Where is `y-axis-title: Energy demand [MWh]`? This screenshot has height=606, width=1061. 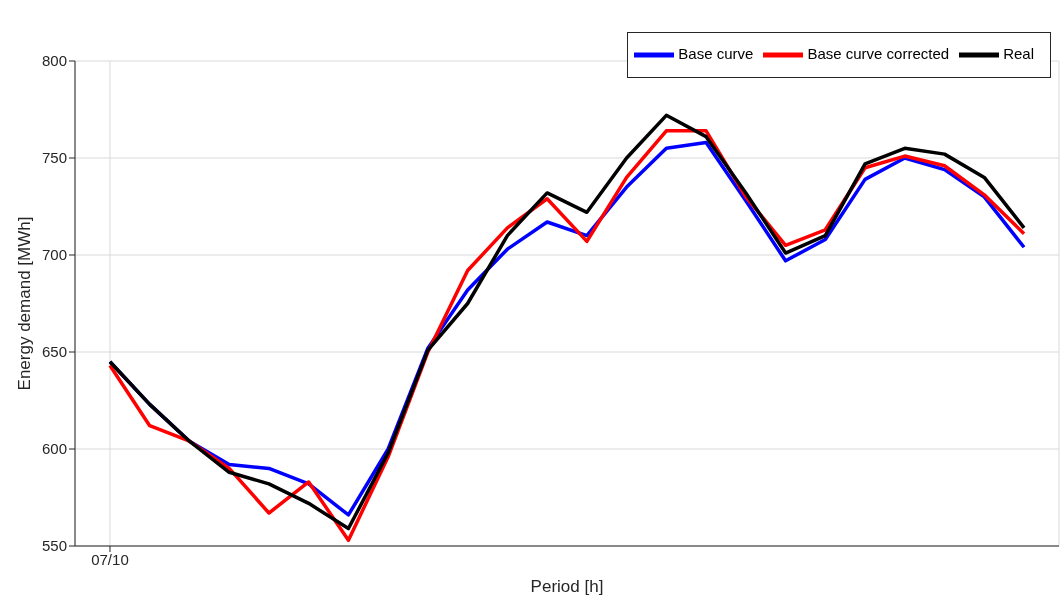 y-axis-title: Energy demand [MWh] is located at coordinates (25, 303).